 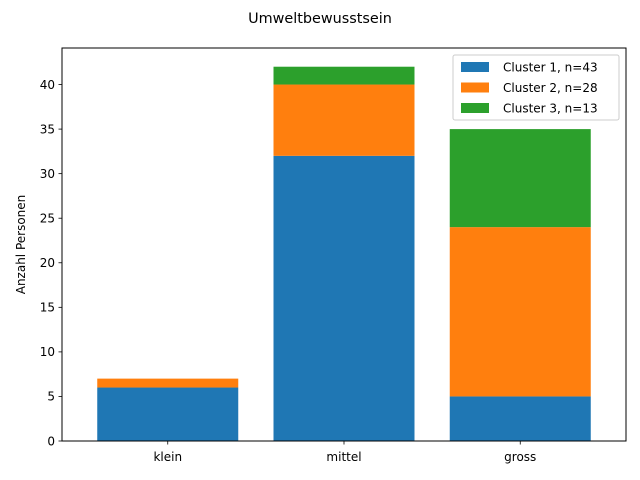 I want to click on y-tick-label: 20, so click(x=47, y=263).